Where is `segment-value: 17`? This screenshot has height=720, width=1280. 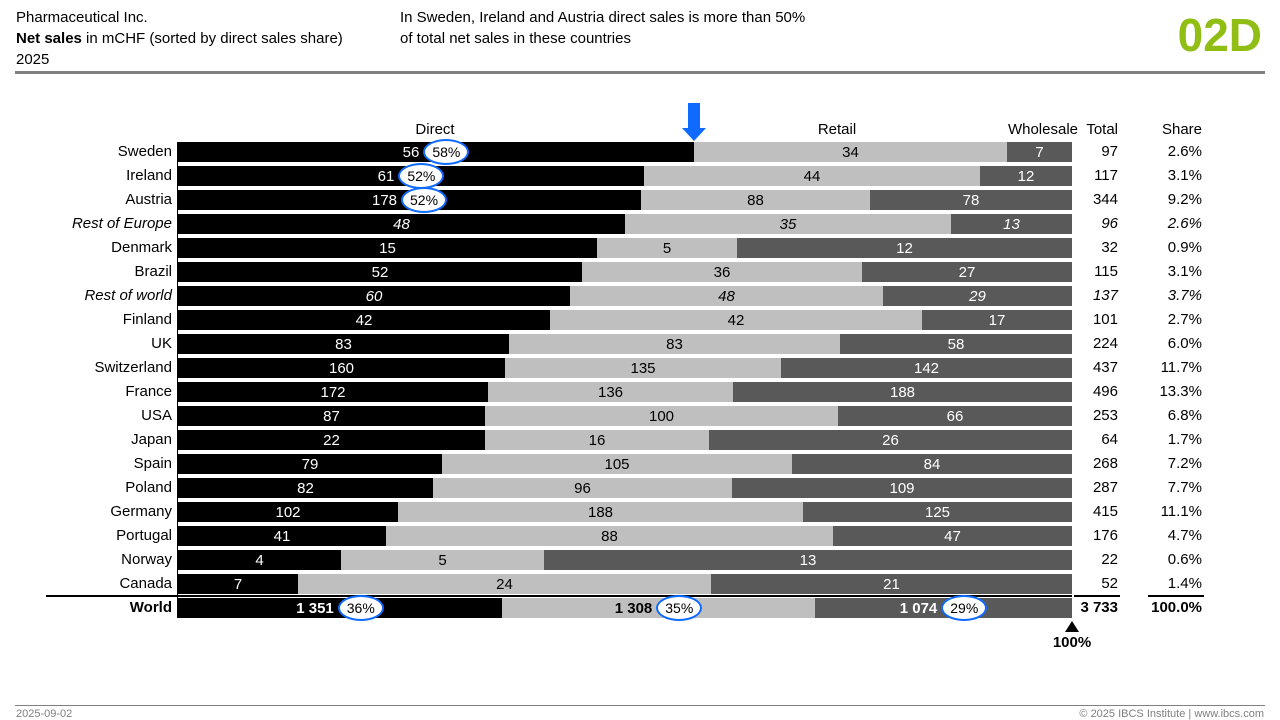
segment-value: 17 is located at coordinates (997, 320).